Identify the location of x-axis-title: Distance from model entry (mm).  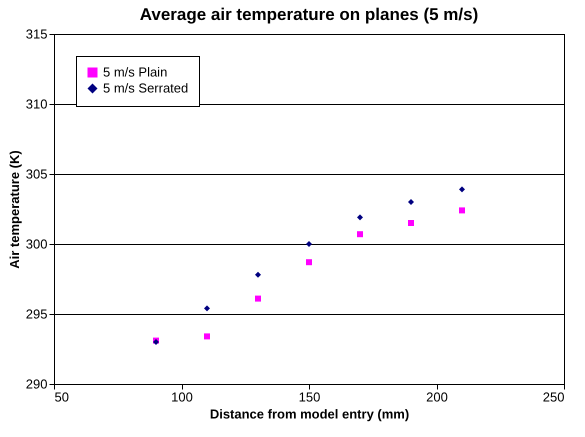
(310, 414).